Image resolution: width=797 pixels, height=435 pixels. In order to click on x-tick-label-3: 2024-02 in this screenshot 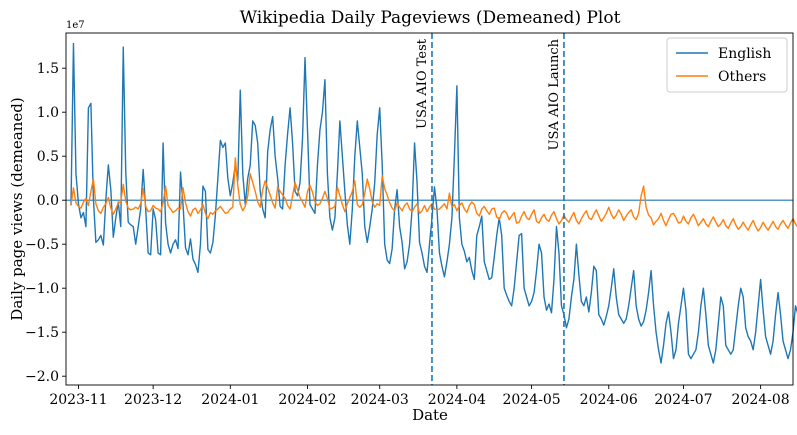, I will do `click(307, 400)`.